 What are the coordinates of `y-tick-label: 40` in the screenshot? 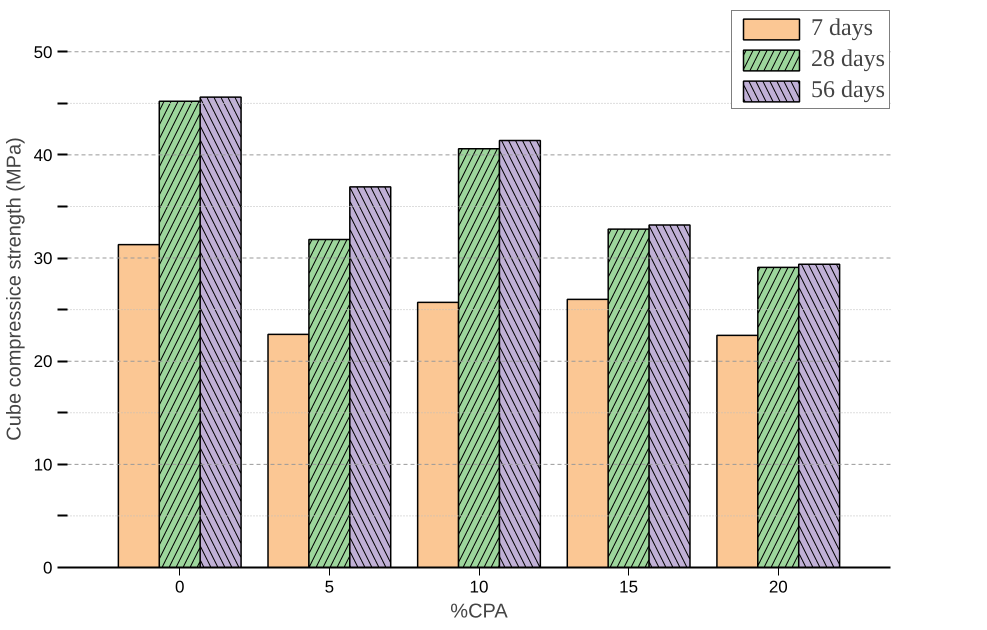 It's located at (43, 155).